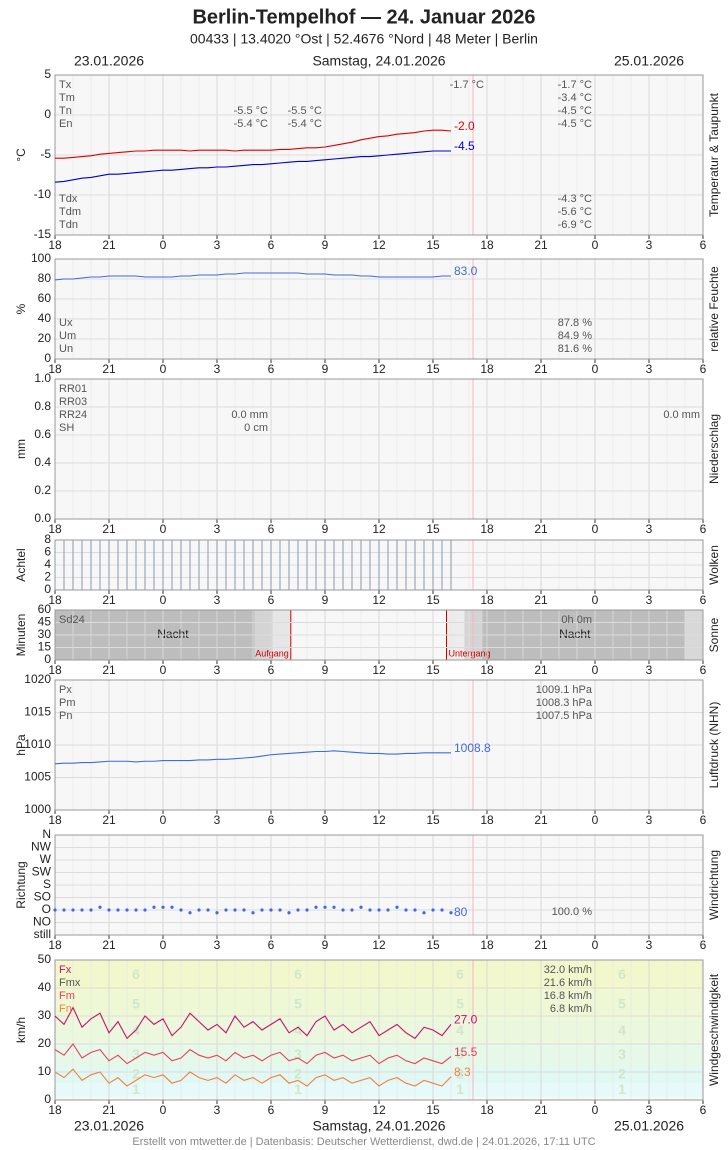 This screenshot has width=728, height=1150. I want to click on stat-label: En, so click(65, 124).